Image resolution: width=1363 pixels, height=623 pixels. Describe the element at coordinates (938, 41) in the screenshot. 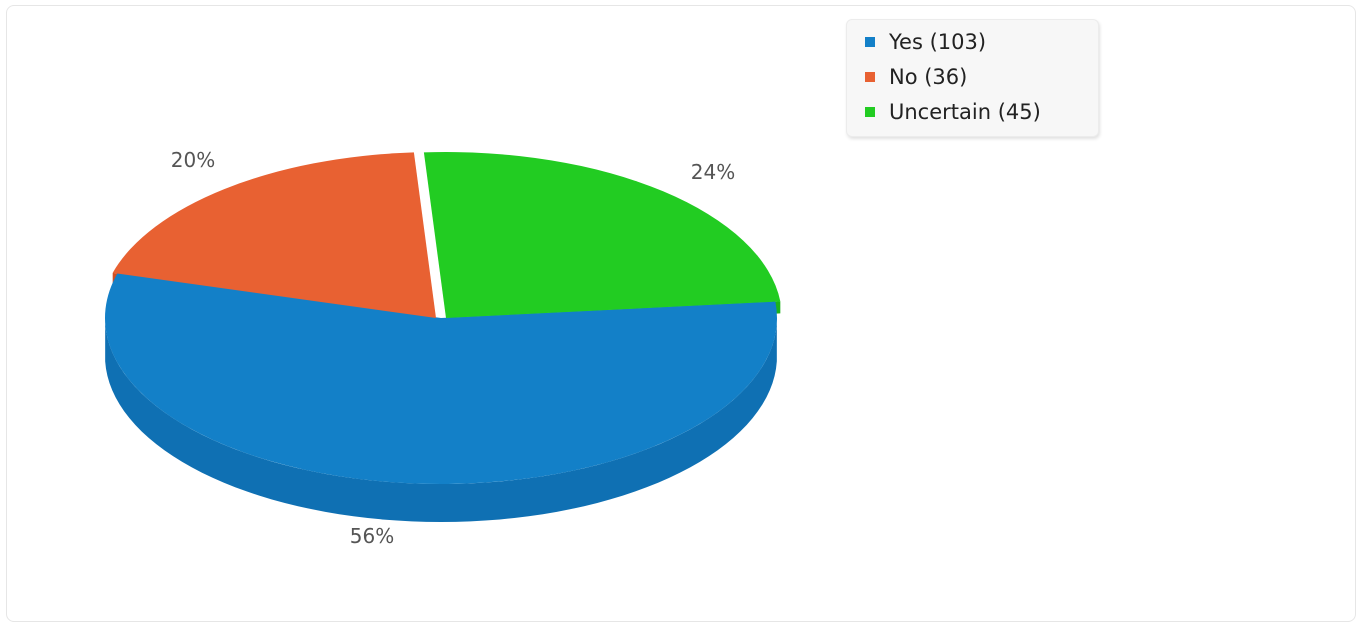

I see `legend-label-yes: Yes (103)` at that location.